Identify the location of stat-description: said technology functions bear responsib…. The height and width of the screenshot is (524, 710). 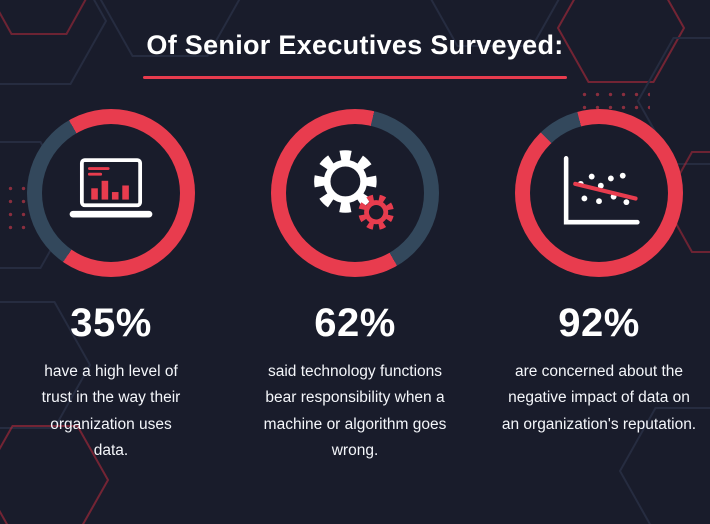
(355, 411).